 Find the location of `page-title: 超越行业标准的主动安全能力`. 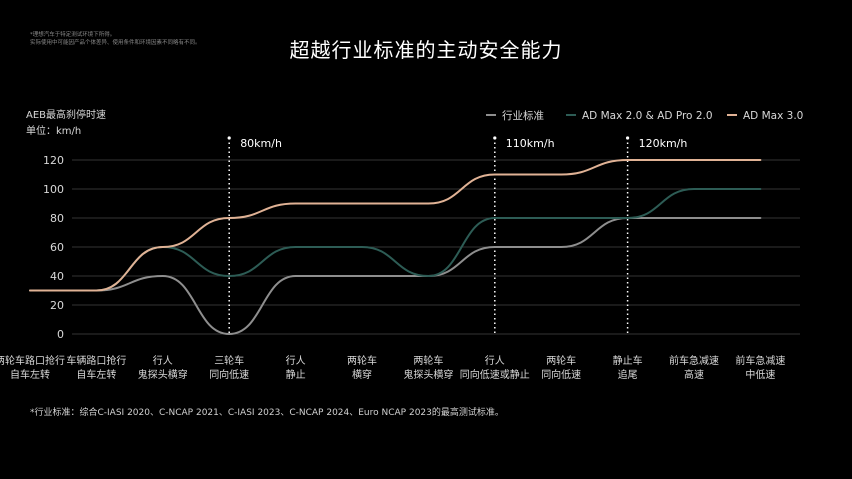

page-title: 超越行业标准的主动安全能力 is located at coordinates (426, 50).